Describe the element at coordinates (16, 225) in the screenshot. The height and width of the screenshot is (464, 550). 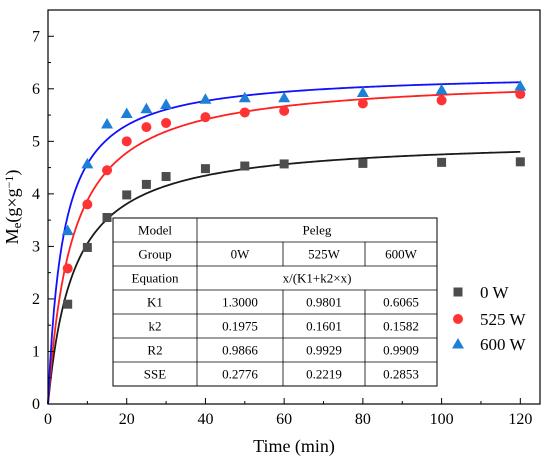
I see `y-axis-title-sub: e` at that location.